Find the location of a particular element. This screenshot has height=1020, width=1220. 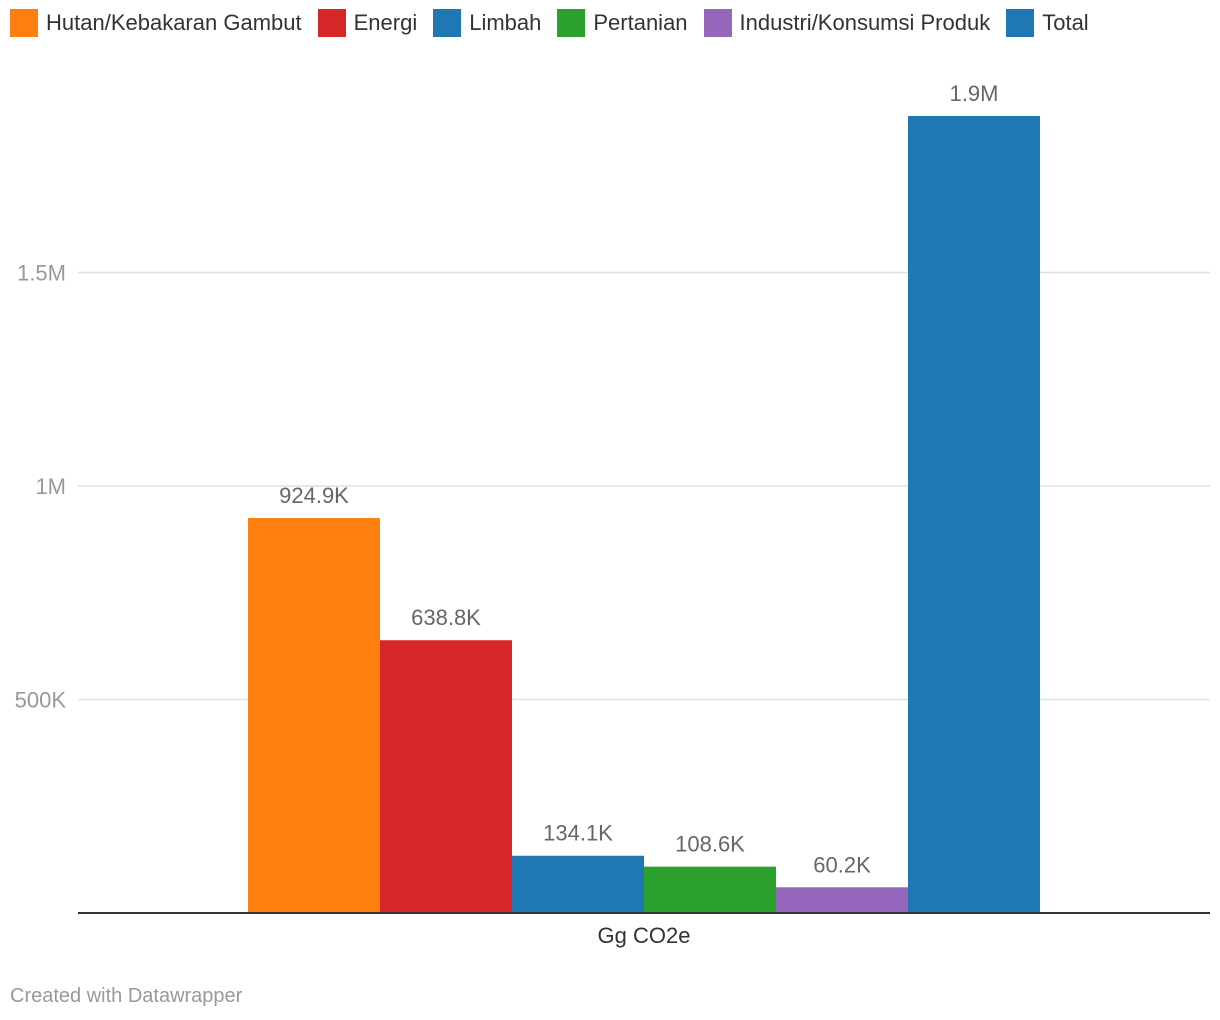

data-label: 134.1K is located at coordinates (578, 833).